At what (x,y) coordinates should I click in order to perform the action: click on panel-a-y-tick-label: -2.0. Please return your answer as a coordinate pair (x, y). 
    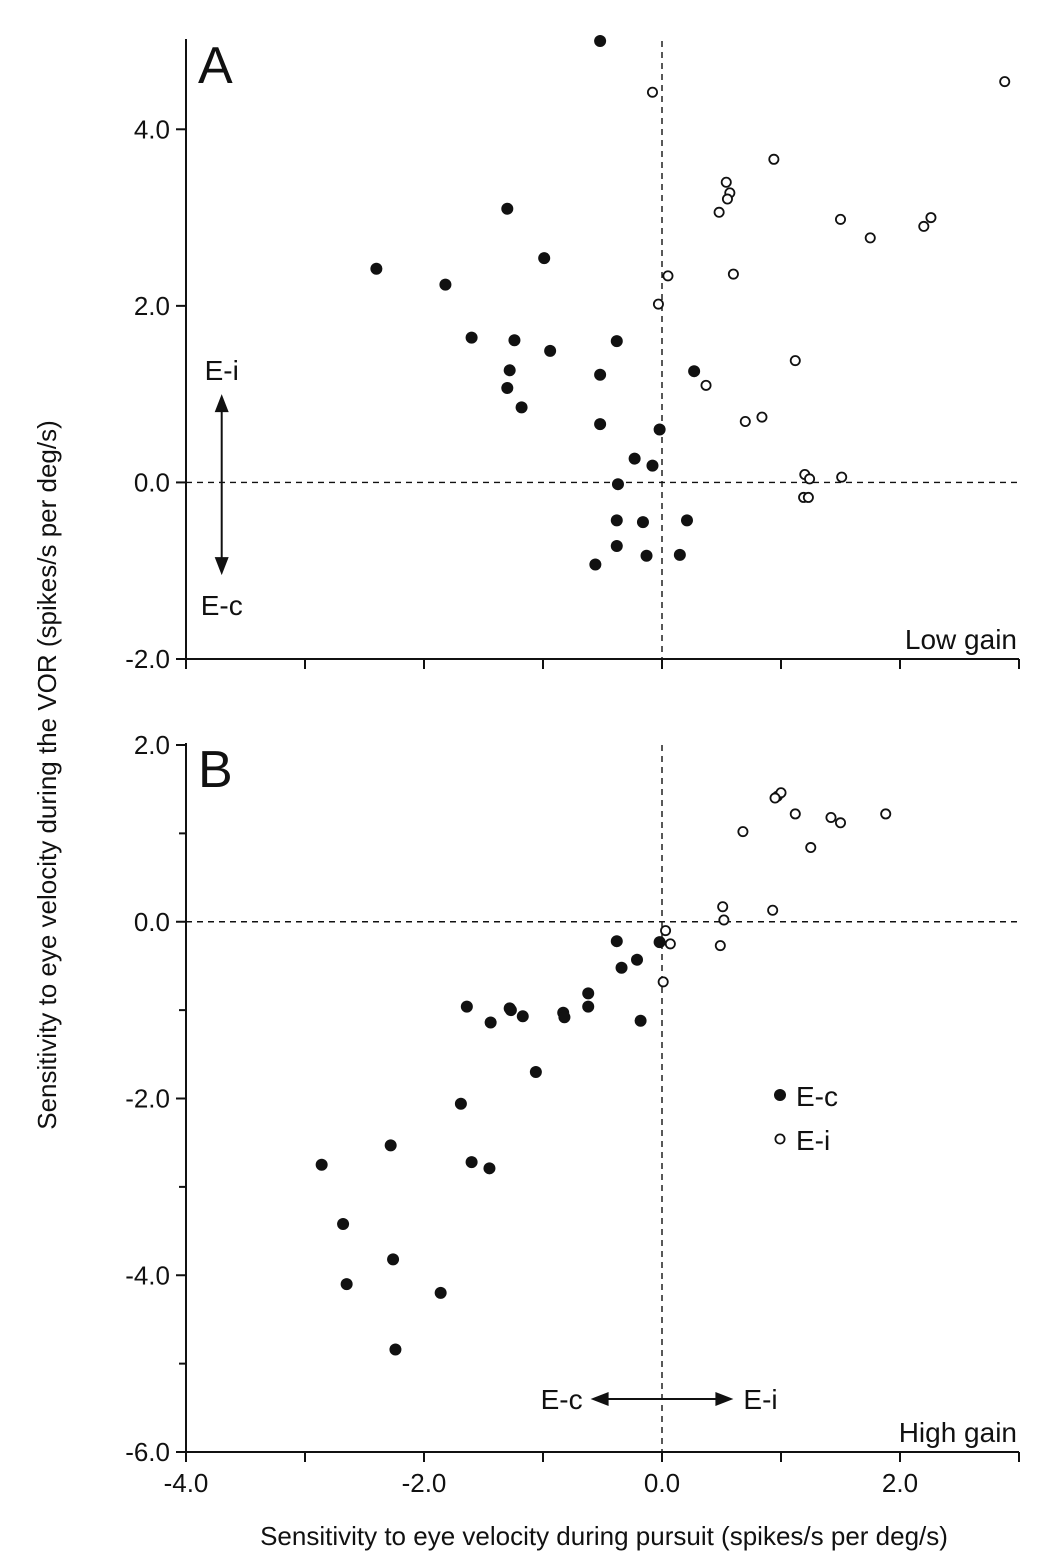
    Looking at the image, I should click on (147, 659).